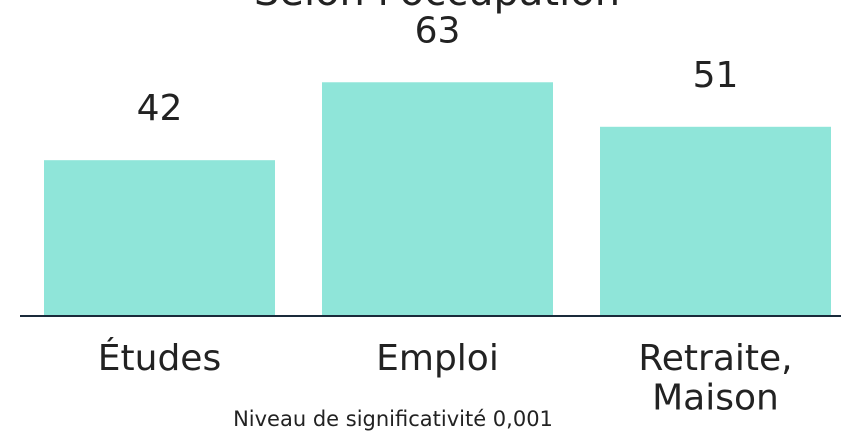 Image resolution: width=841 pixels, height=437 pixels. I want to click on x-tick-label: Emploi, so click(437, 358).